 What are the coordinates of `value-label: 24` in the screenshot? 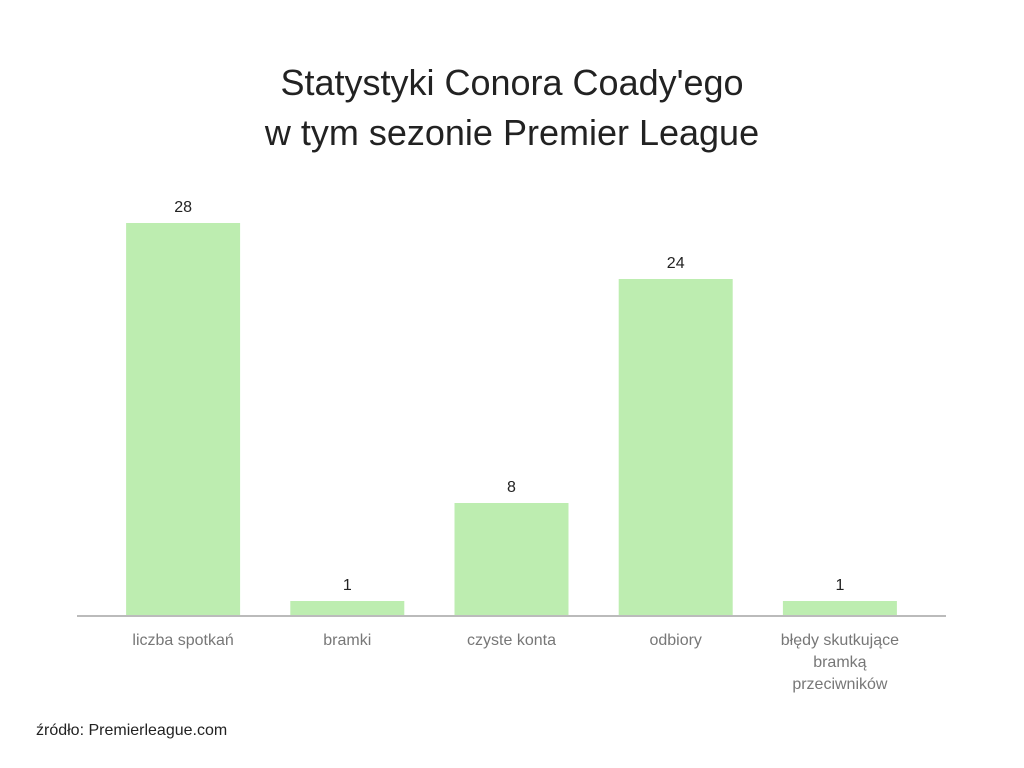 It's located at (676, 263).